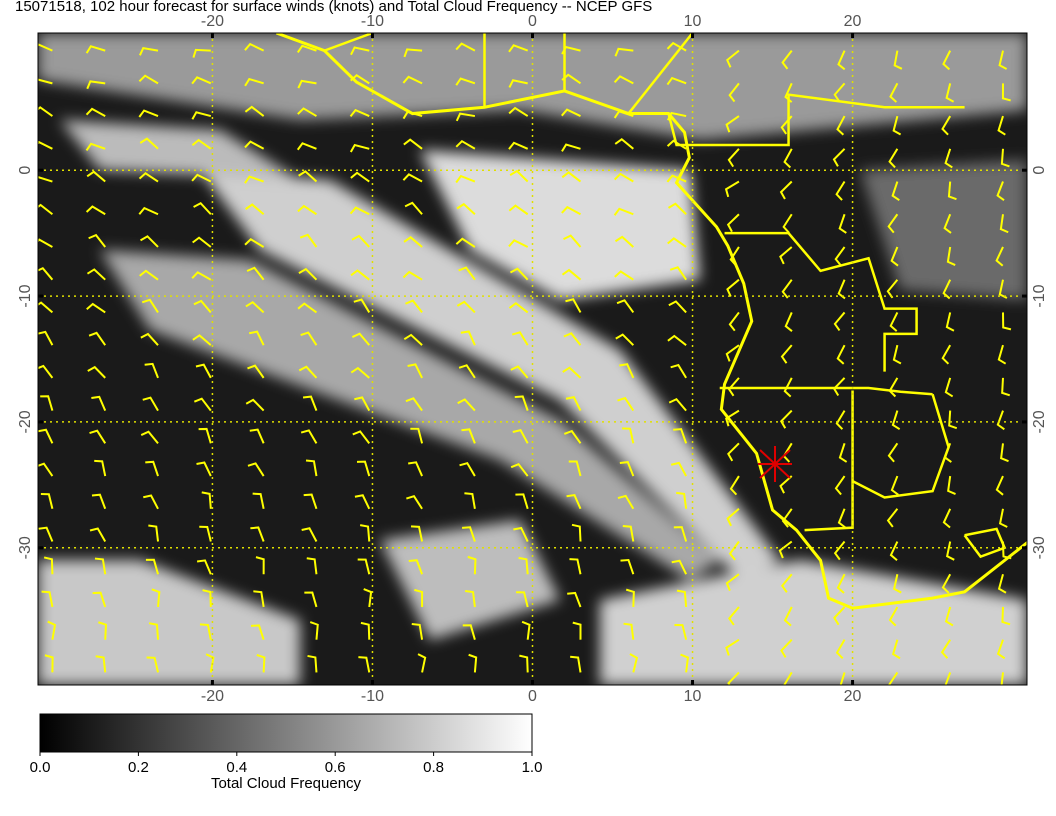  Describe the element at coordinates (532, 21) in the screenshot. I see `x-tick-label-top: 0` at that location.